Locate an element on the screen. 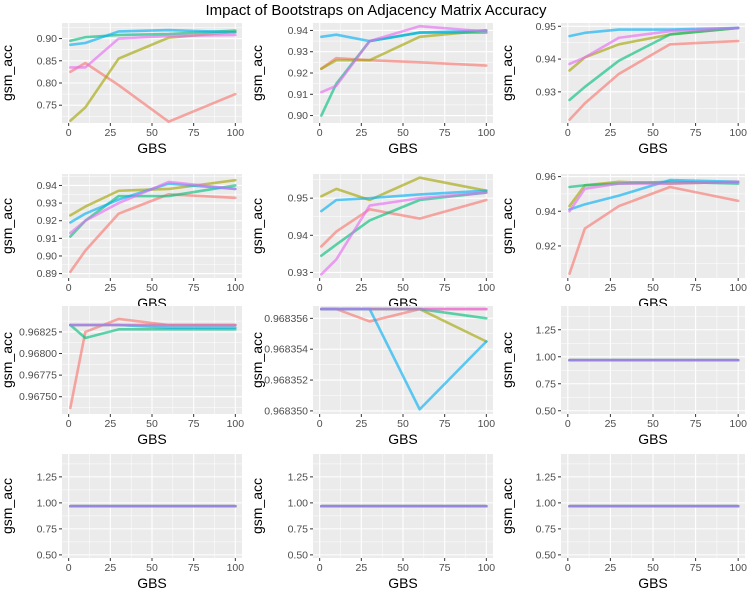  panel-1: 0 25 50 75 100 0.75 0.80 0.85 0.90 GBS gsm_acc is located at coordinates (122, 89).